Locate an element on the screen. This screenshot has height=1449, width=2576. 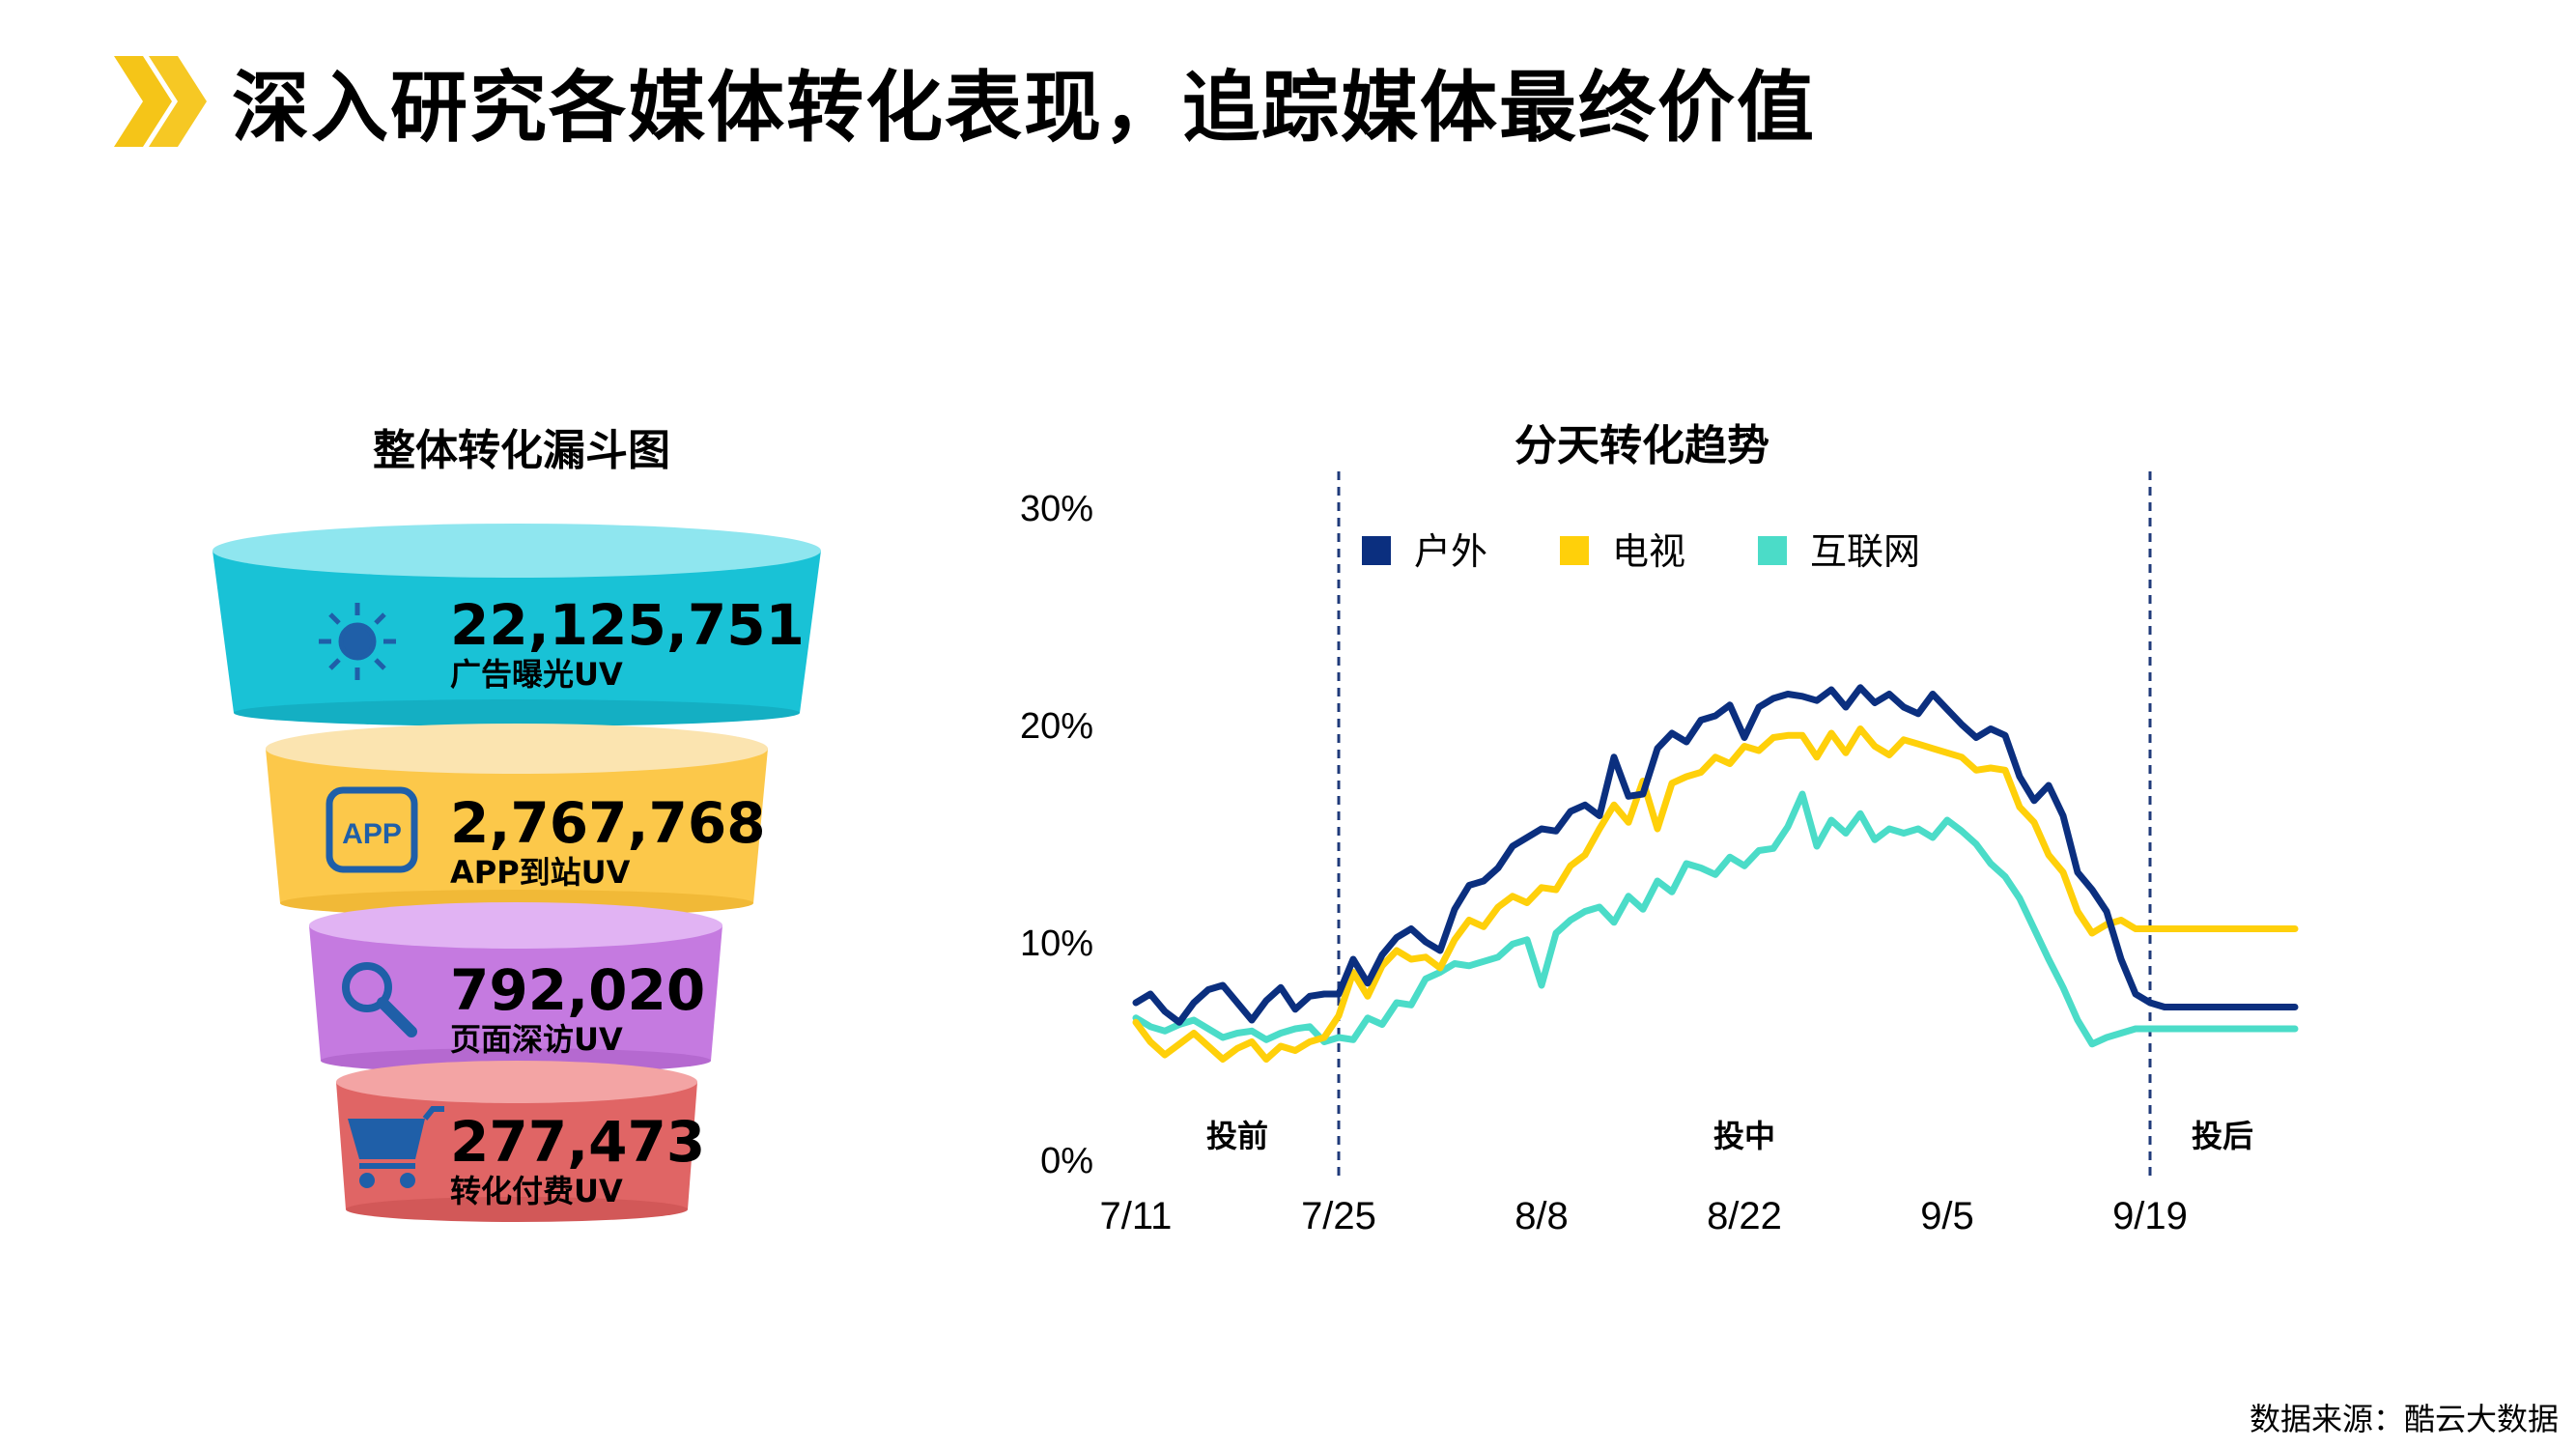
funnel-stage-2-text: 2,767,768 APP到站UV is located at coordinates (608, 841).